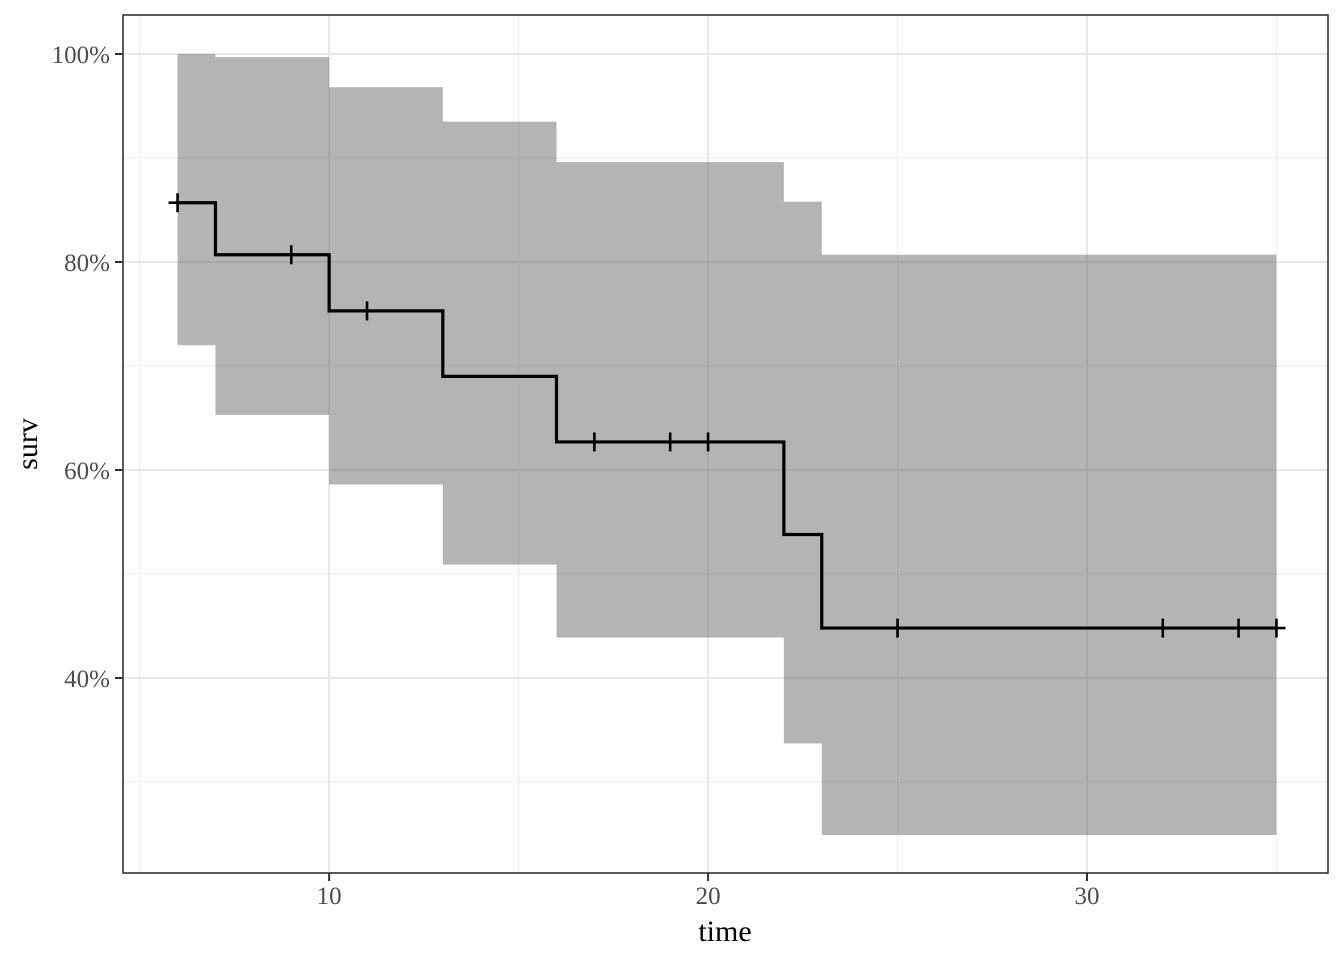  I want to click on x-axis-title: time, so click(724, 931).